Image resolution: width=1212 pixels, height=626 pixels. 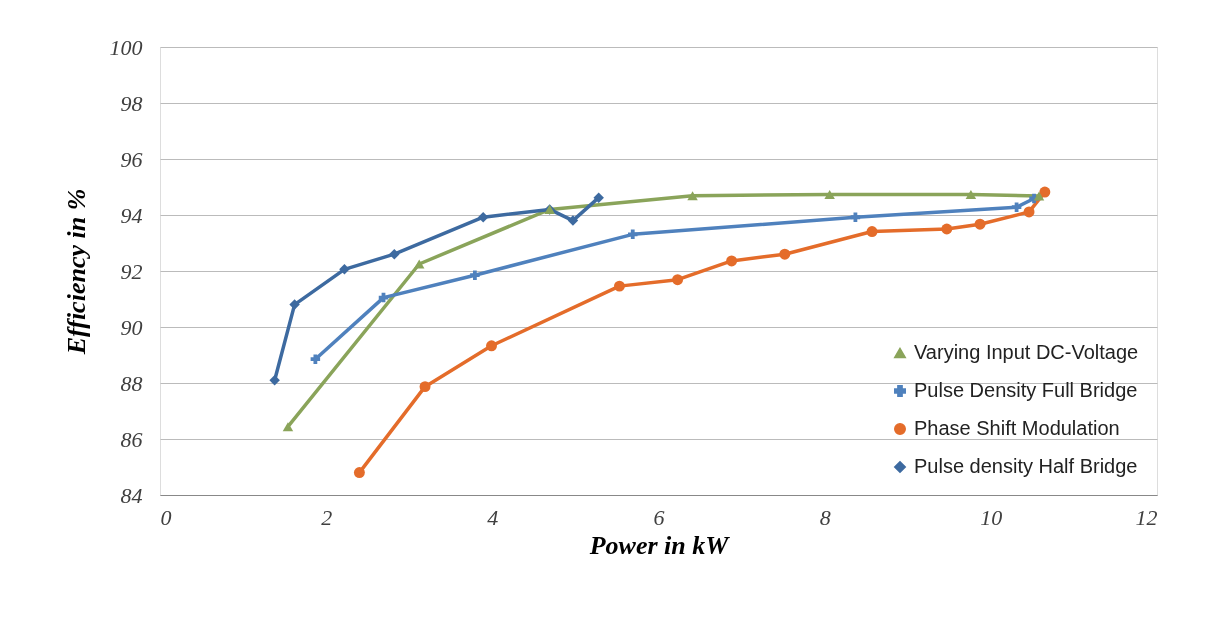 What do you see at coordinates (126, 47) in the screenshot?
I see `y-tick-label: 100` at bounding box center [126, 47].